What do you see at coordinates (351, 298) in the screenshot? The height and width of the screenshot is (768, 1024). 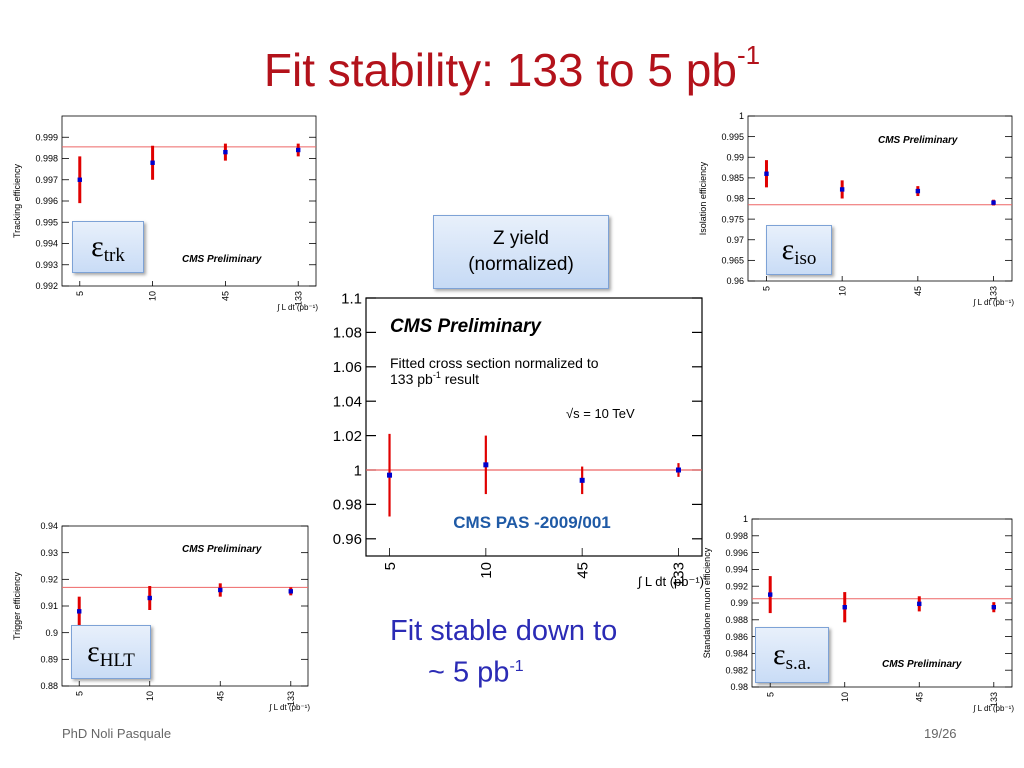 I see `zyield-ytick-label: 1.1` at bounding box center [351, 298].